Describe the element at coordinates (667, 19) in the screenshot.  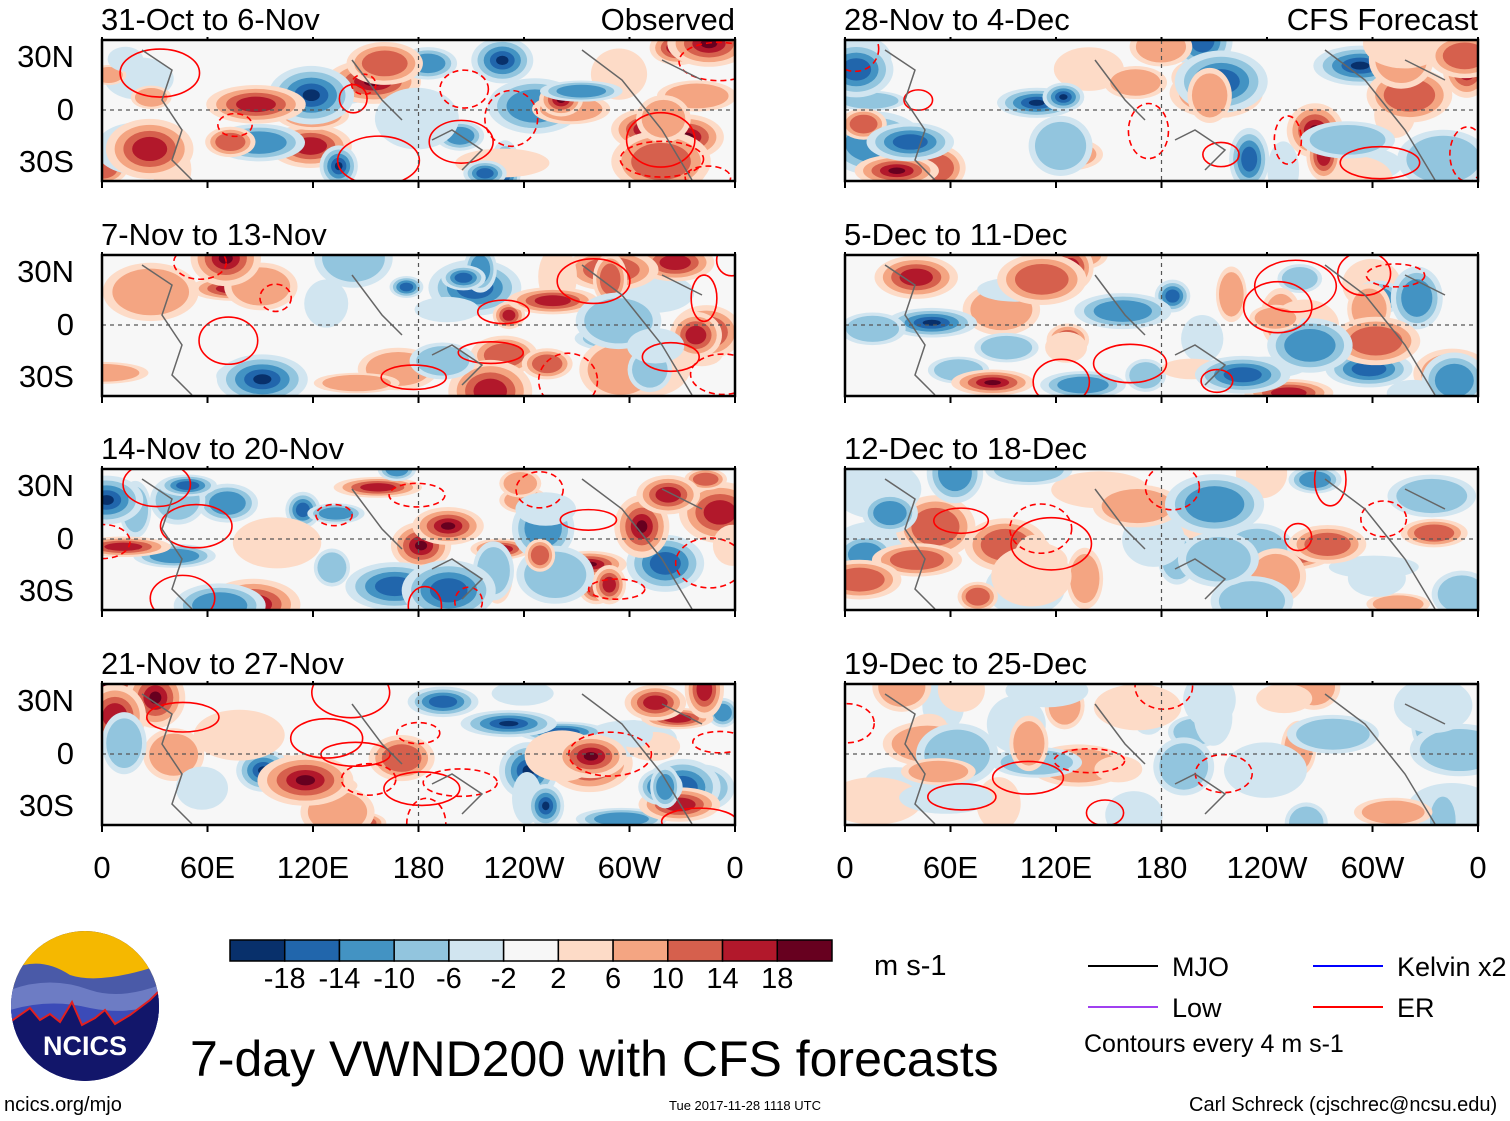
I see `column-label: Observed` at that location.